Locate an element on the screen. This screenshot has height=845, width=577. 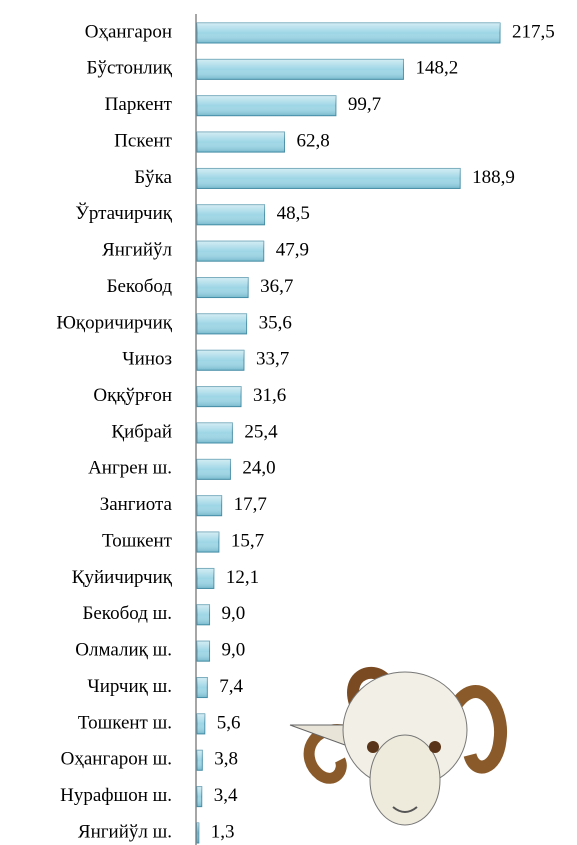
value-label: 12,1 is located at coordinates (242, 577).